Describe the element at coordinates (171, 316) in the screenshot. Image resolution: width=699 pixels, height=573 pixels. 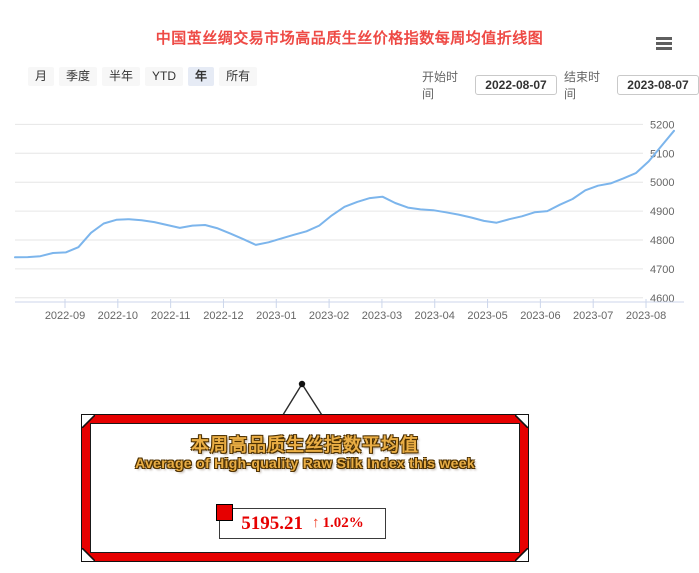
I see `x-axis-label: 2022-11` at that location.